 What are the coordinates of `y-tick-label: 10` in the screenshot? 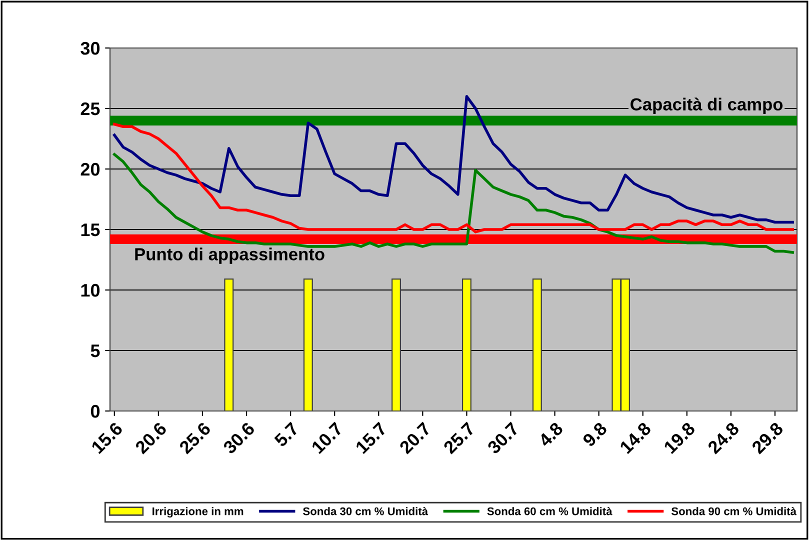 It's located at (90, 290).